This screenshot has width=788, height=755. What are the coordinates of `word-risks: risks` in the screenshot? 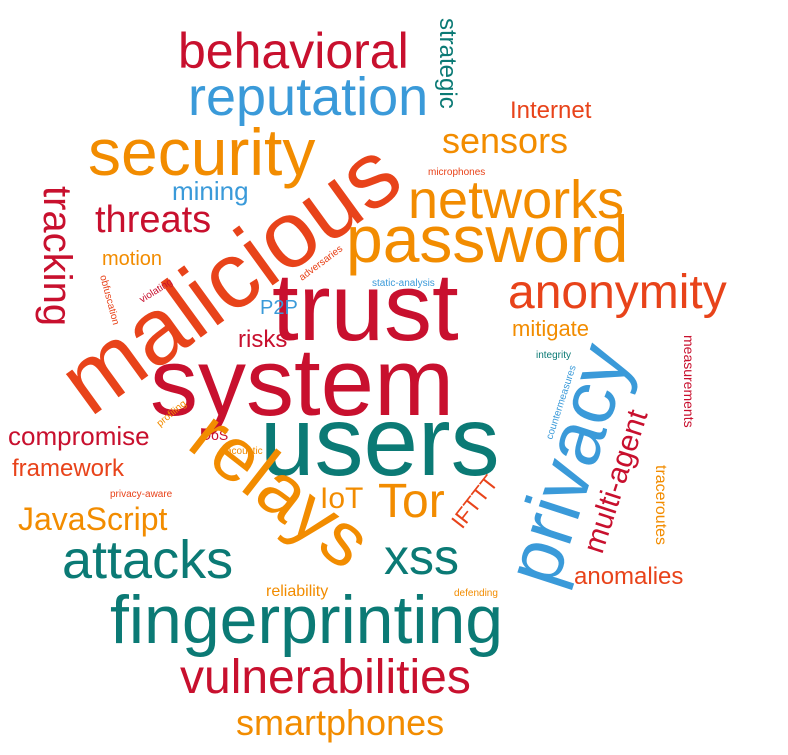 It's located at (262, 339).